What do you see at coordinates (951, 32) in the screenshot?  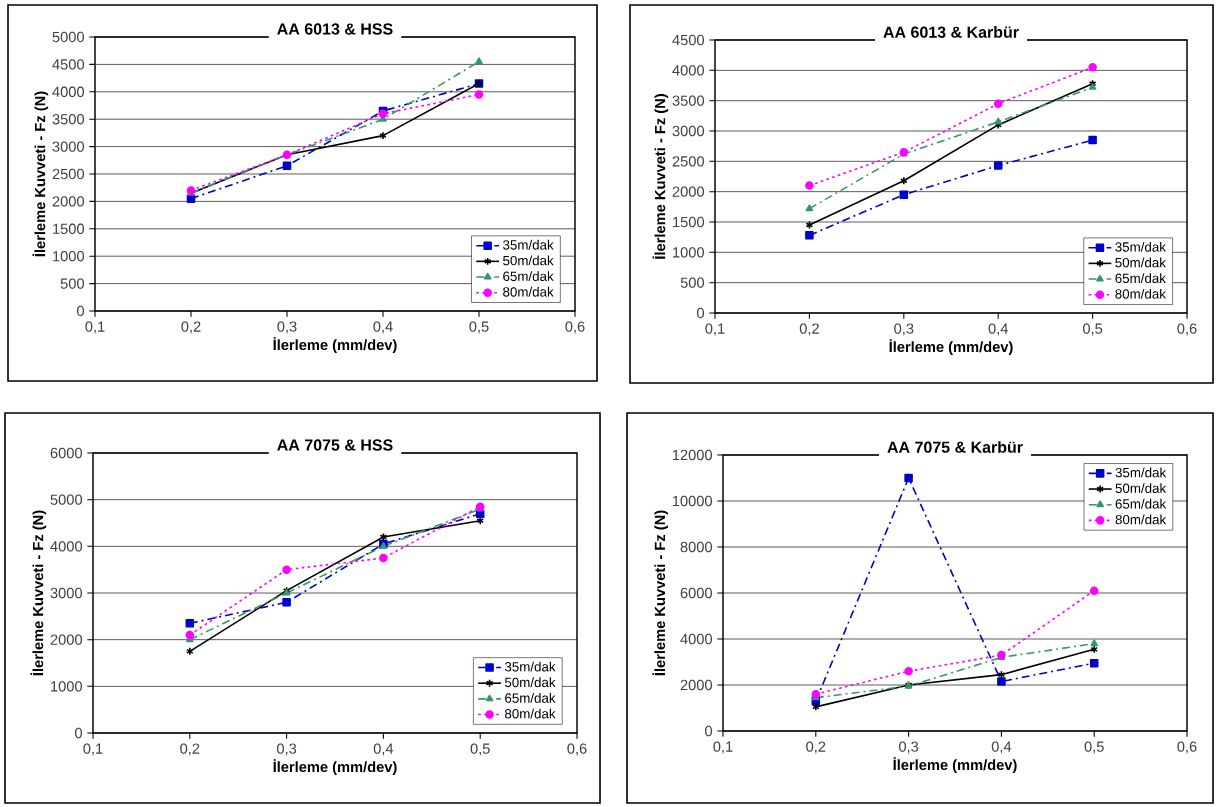 I see `chart-title: AA 6013 & Karbür` at bounding box center [951, 32].